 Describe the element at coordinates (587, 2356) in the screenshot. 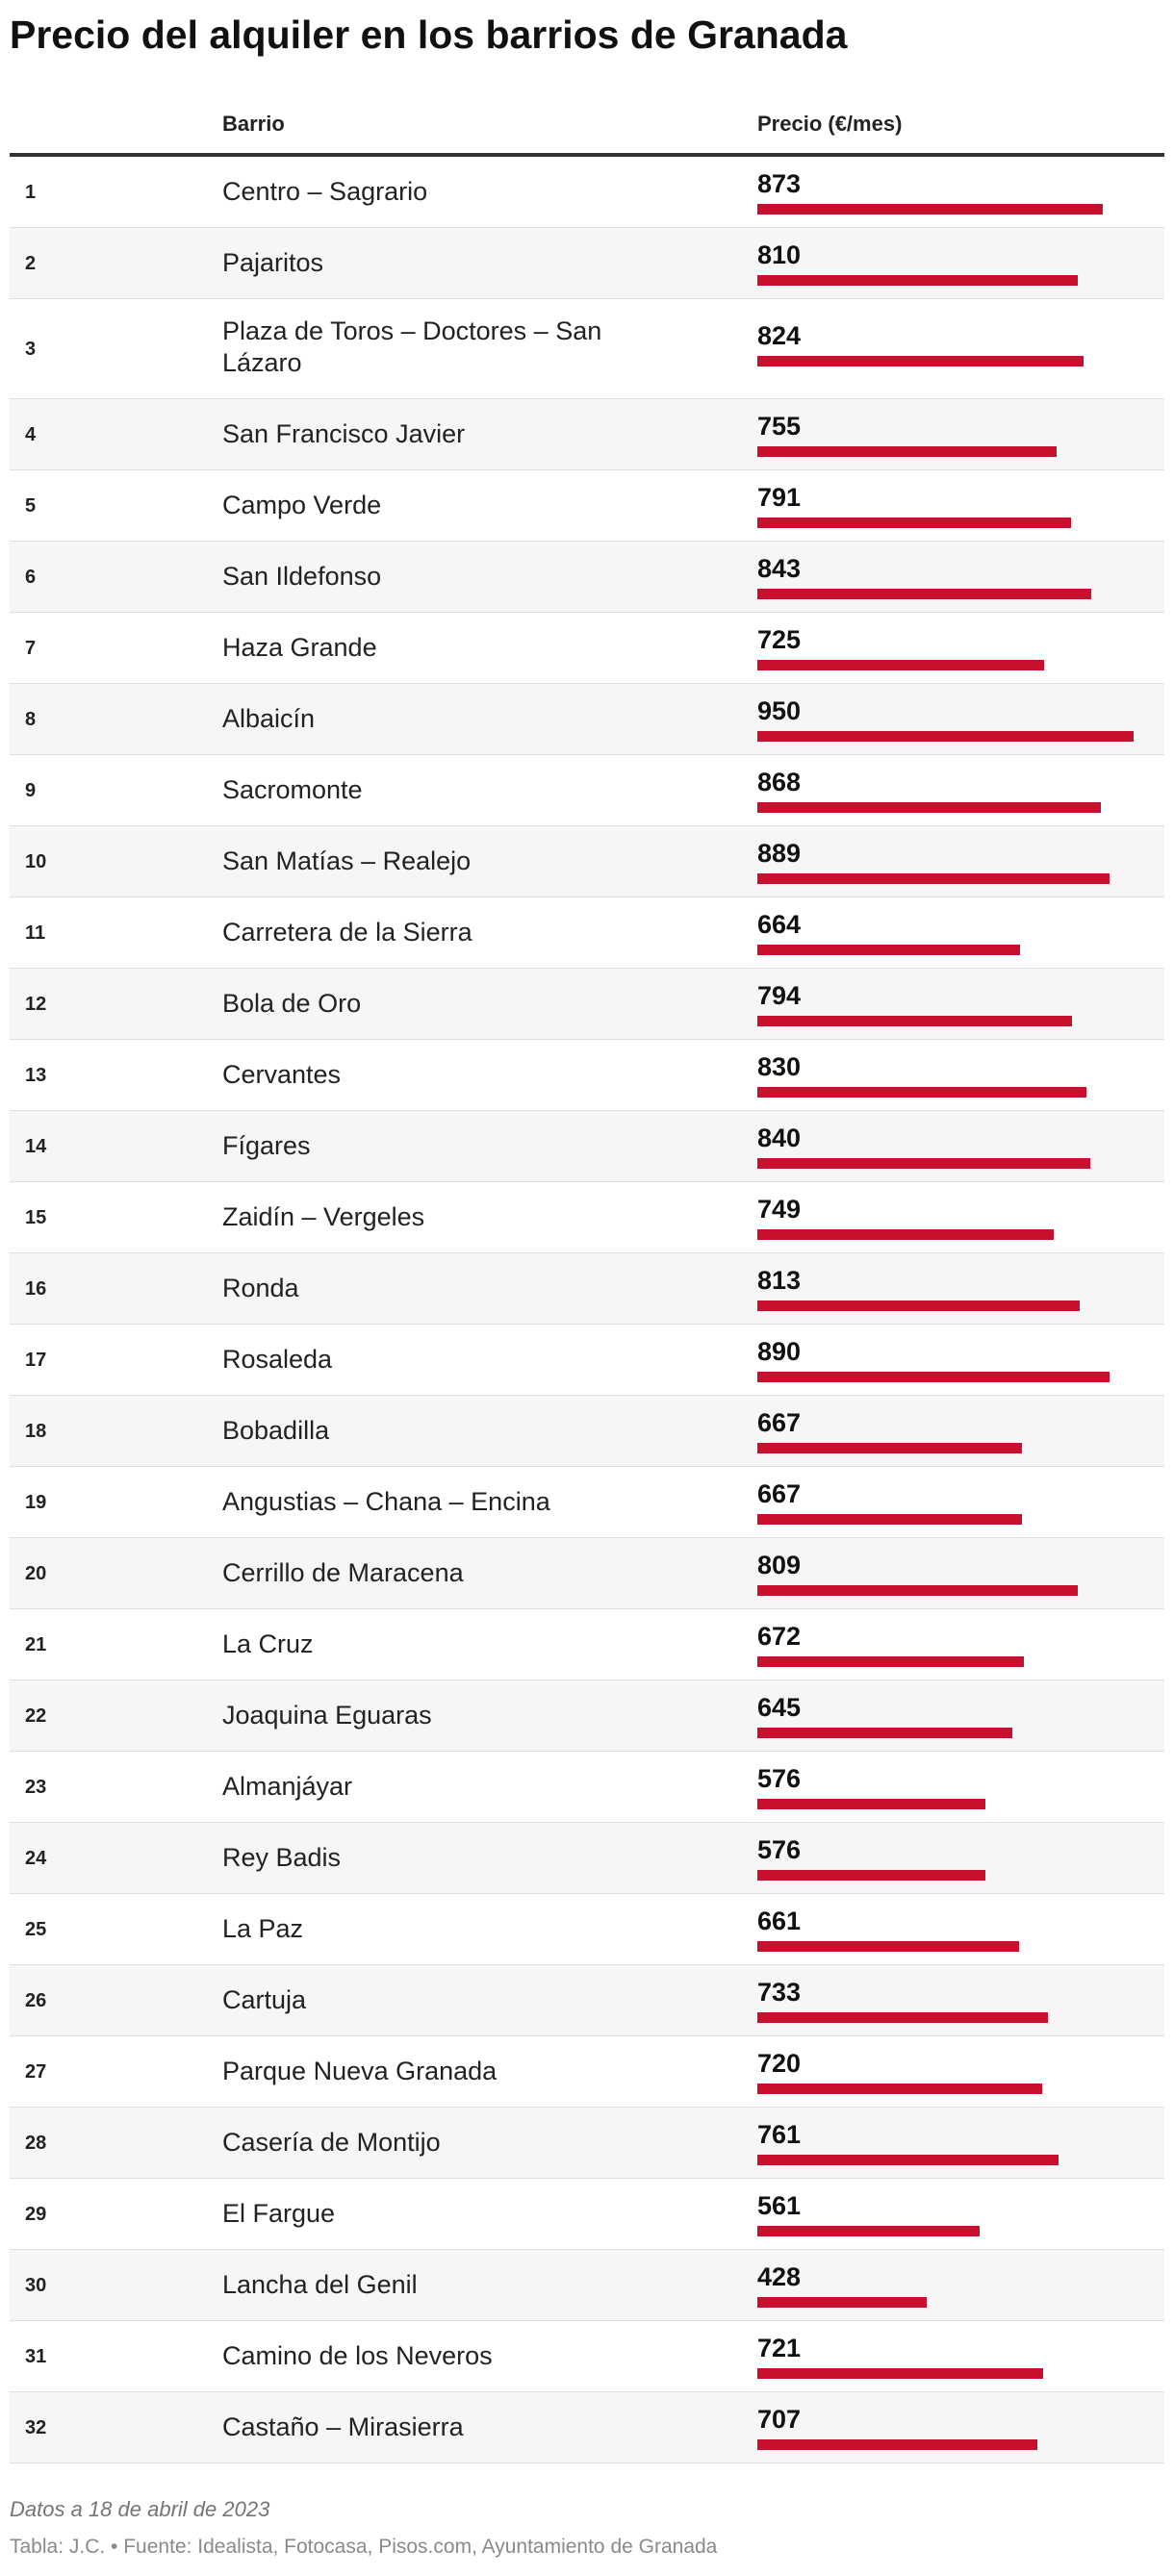

I see `table-row: 31 Camino de los Neveros 721` at that location.